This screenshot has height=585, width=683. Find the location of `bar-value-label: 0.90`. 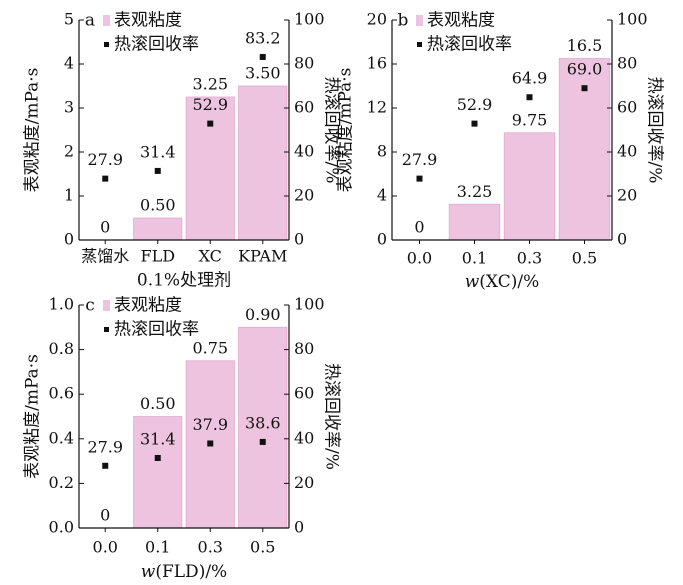

bar-value-label: 0.90 is located at coordinates (263, 314).